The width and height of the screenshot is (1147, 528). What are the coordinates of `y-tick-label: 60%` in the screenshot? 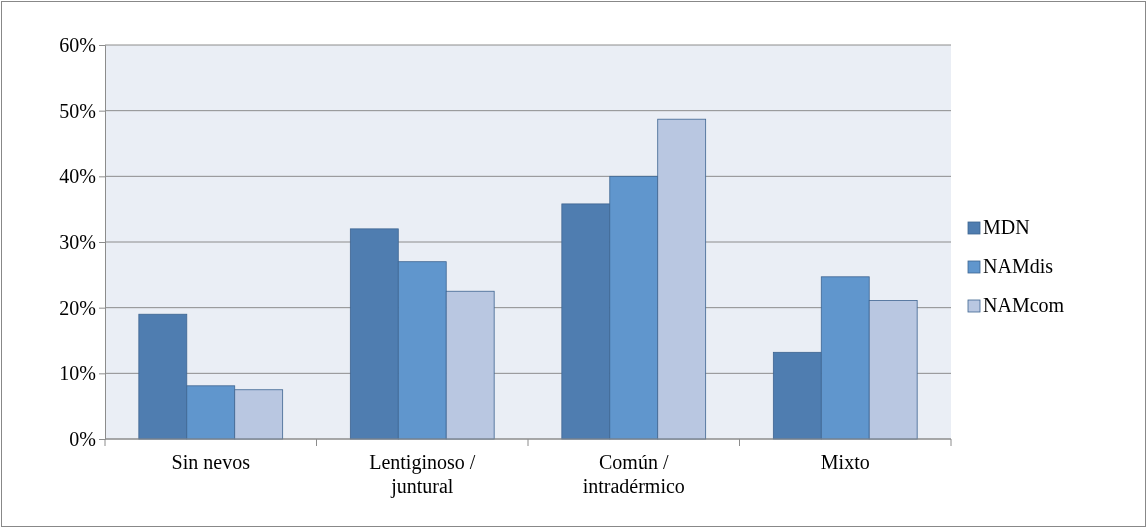 It's located at (77, 44).